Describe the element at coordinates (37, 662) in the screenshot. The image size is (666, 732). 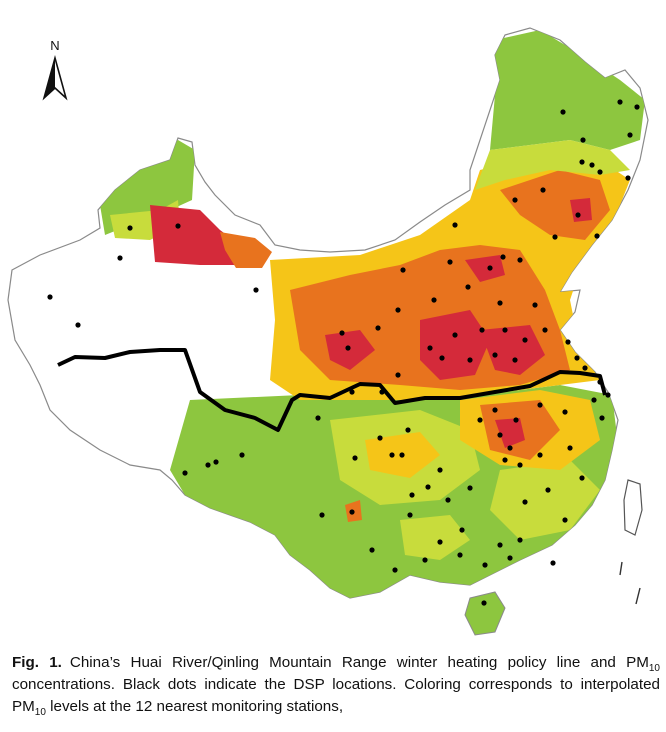
I see `figure-label: Fig. 1.` at that location.